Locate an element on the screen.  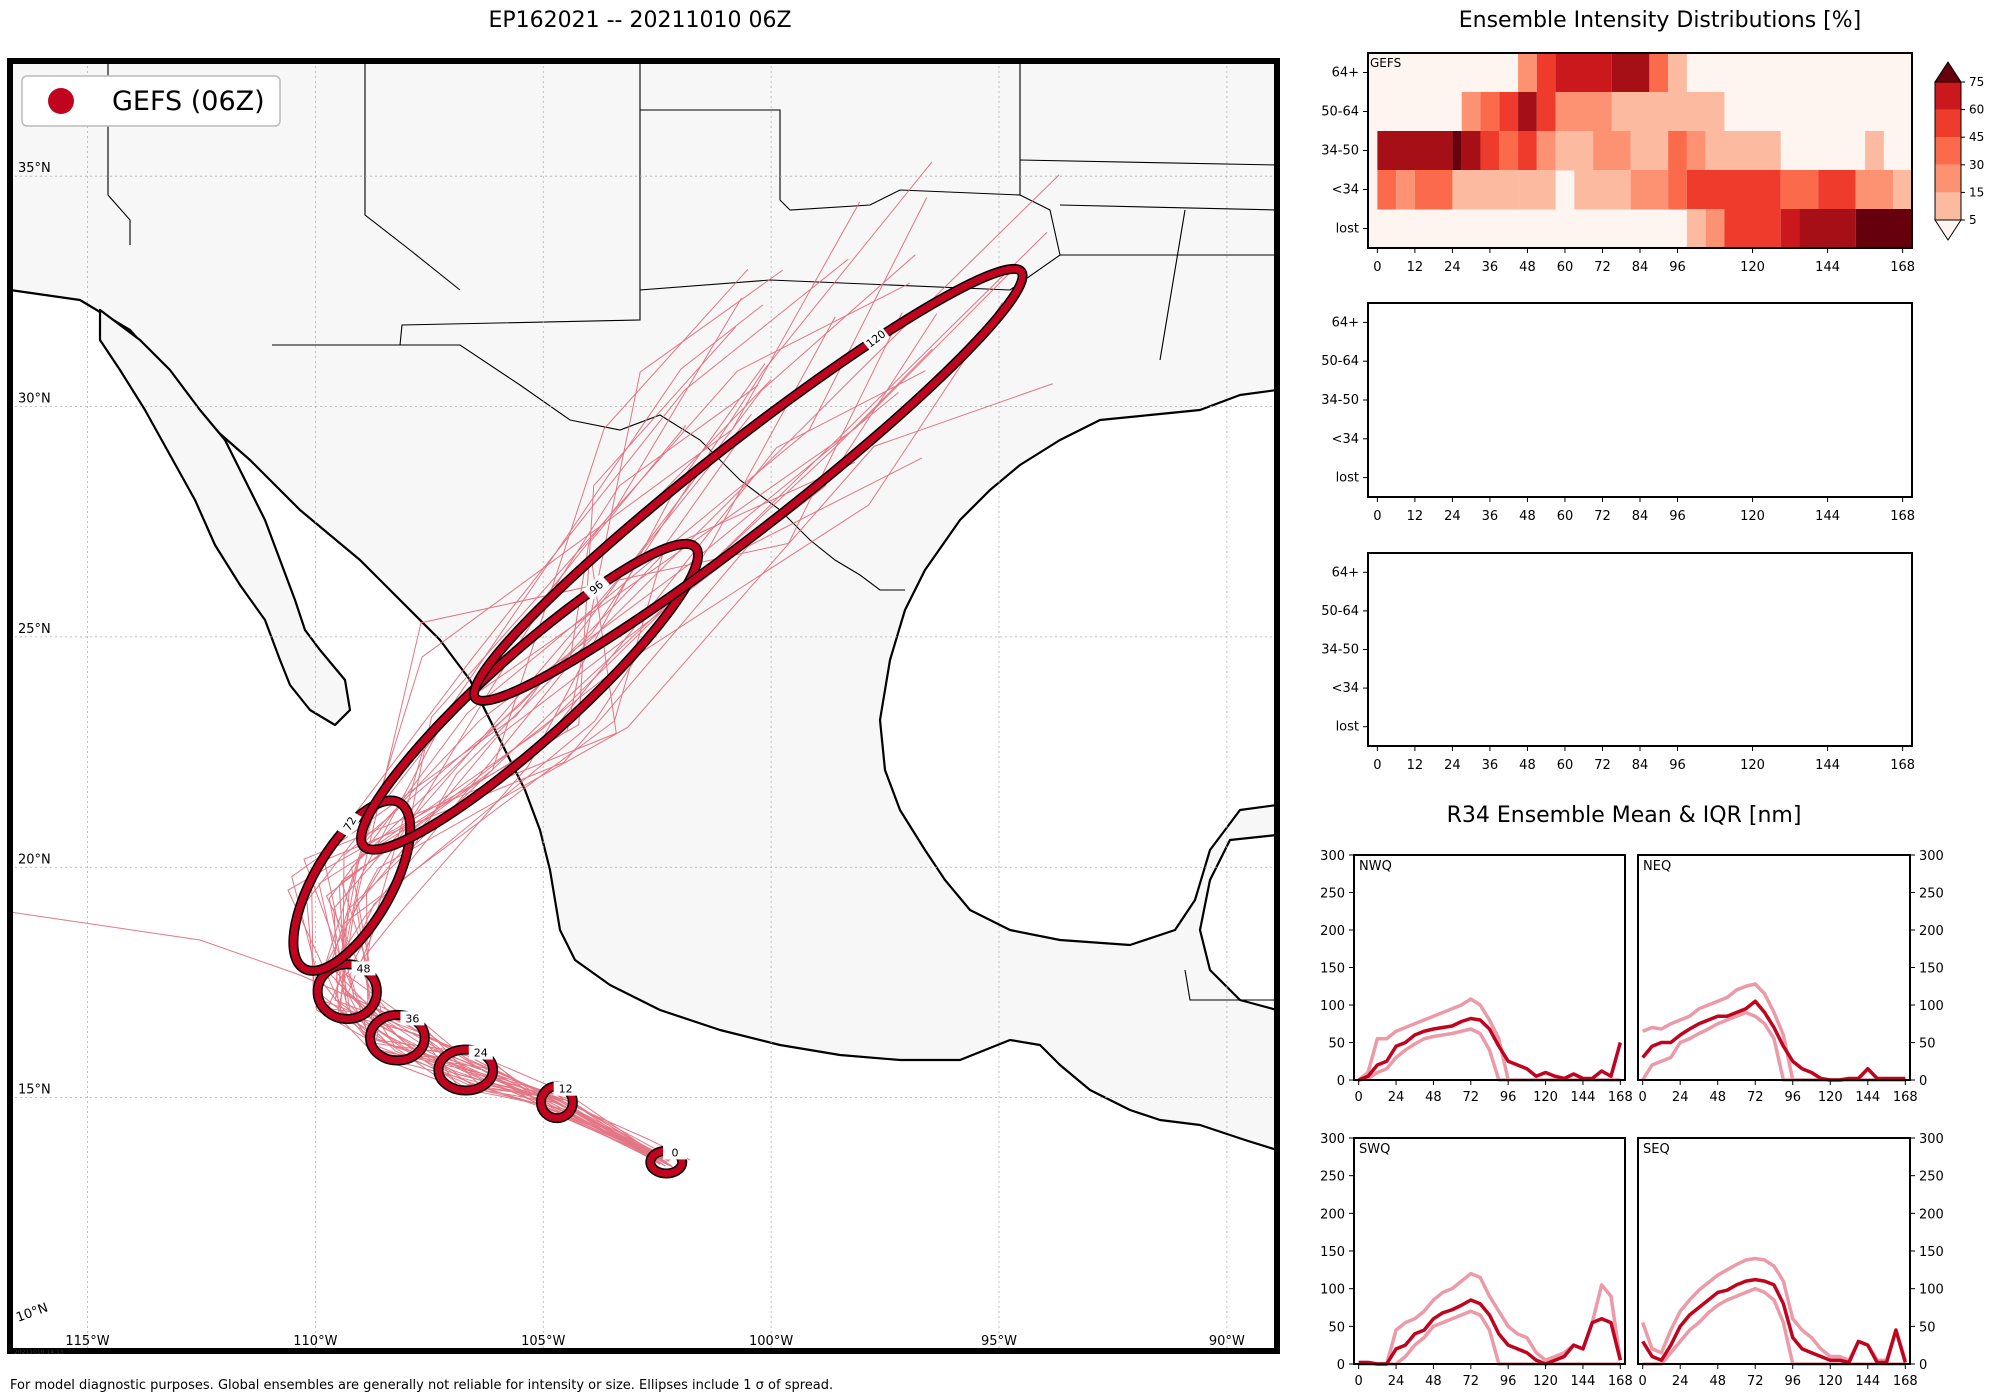
heatmap-x-tick-label: 48 is located at coordinates (1527, 765).